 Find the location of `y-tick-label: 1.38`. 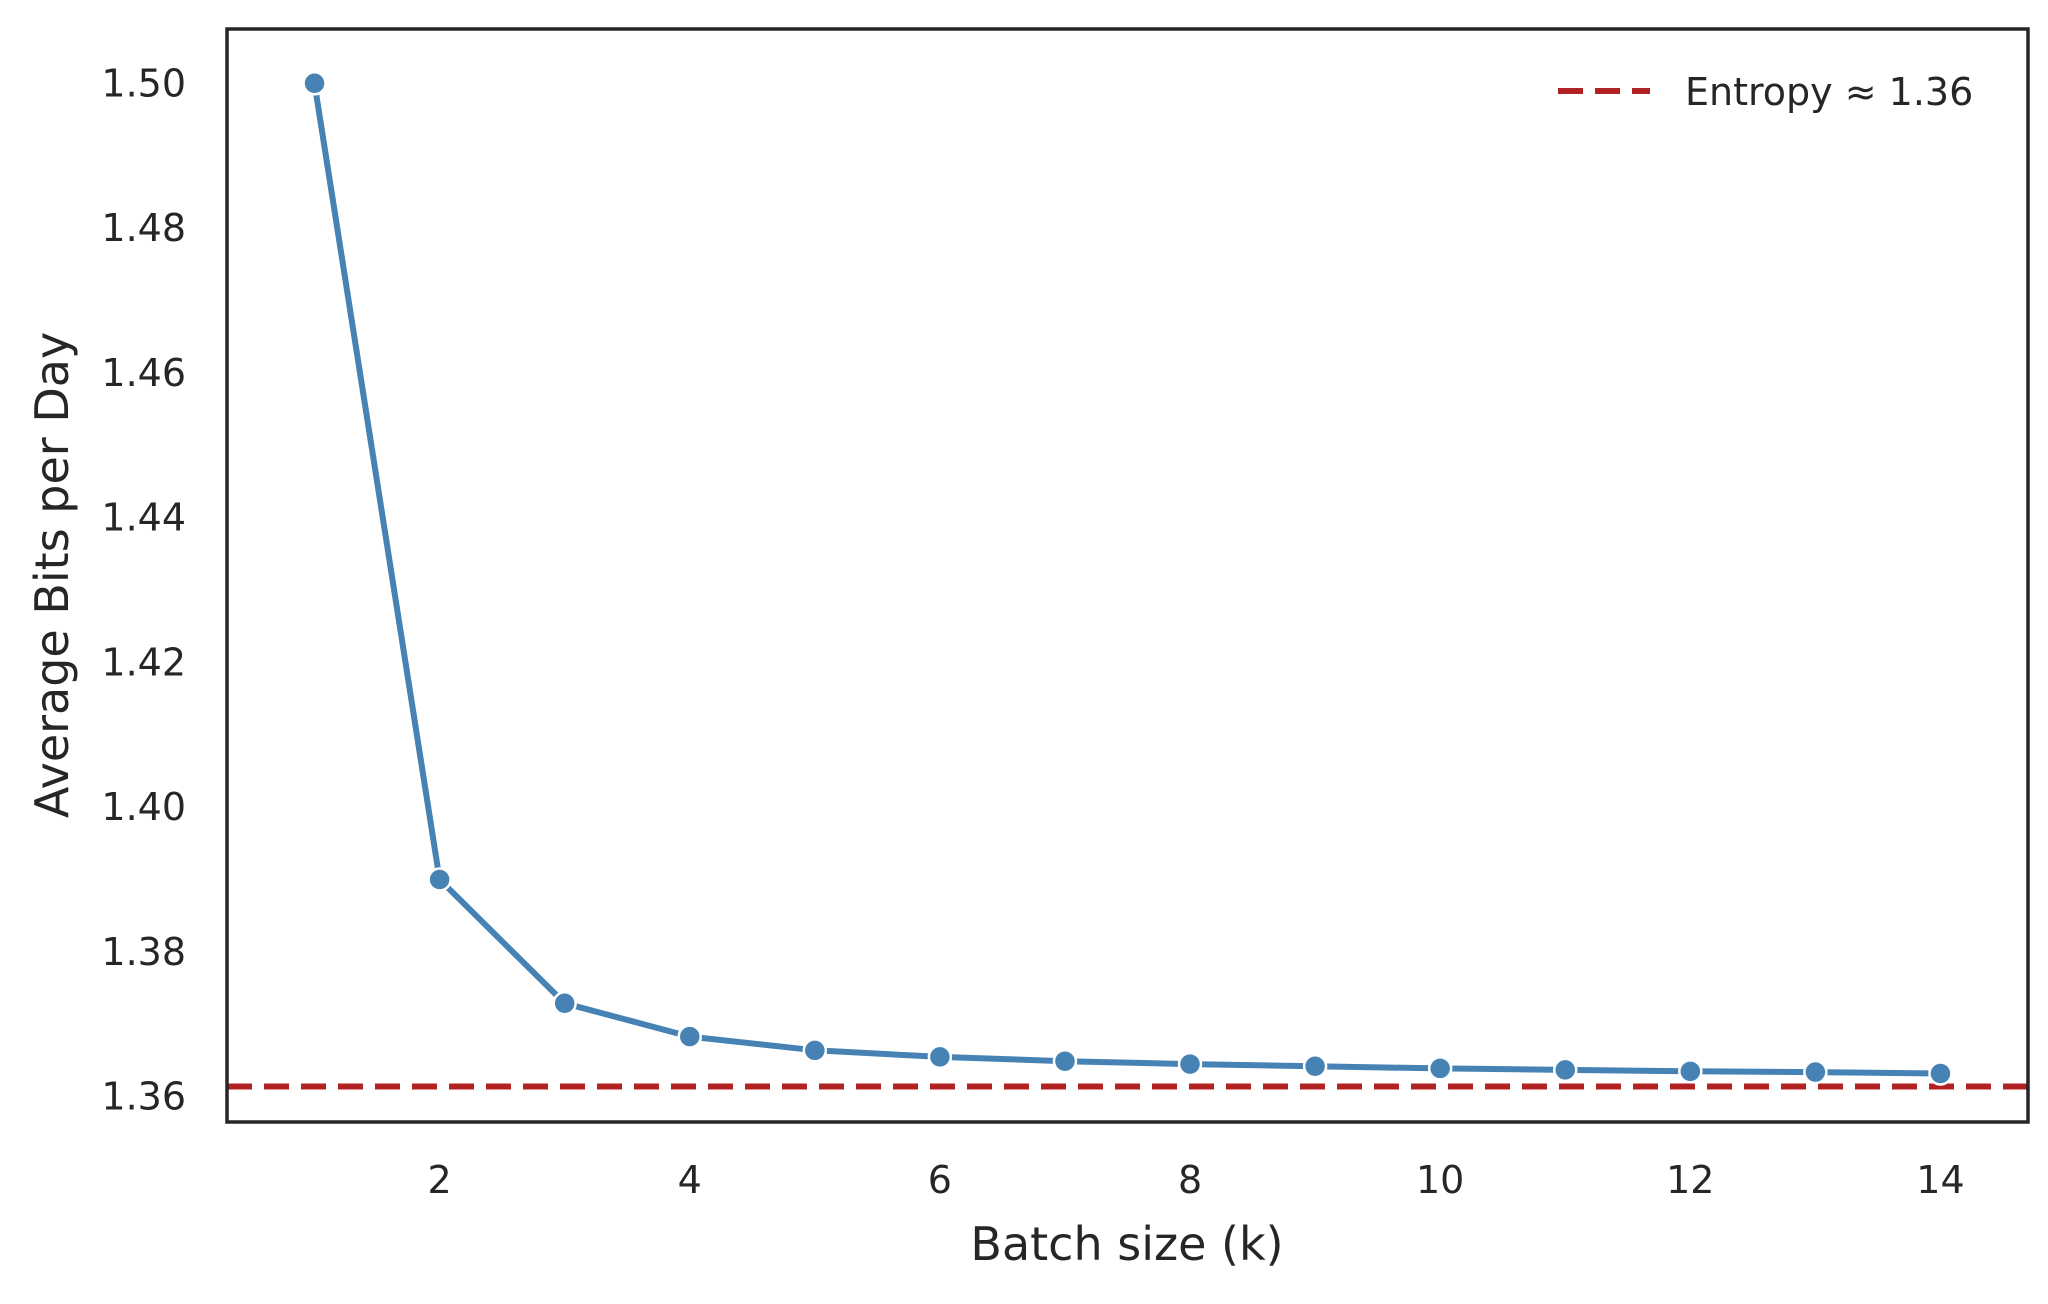

y-tick-label: 1.38 is located at coordinates (143, 952).